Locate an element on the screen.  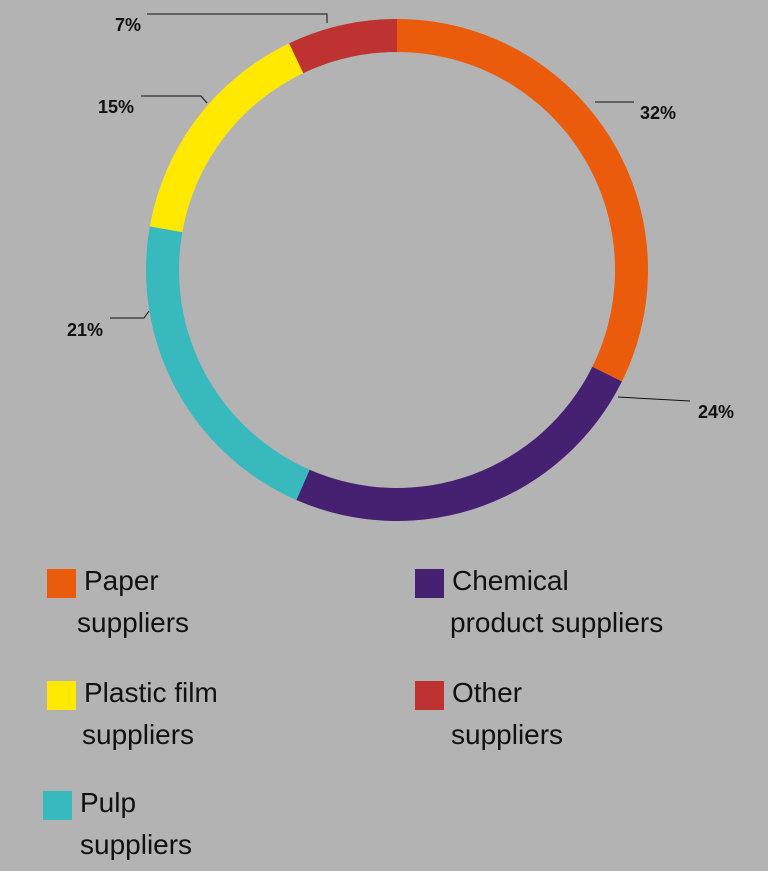
legend-swatch-paper is located at coordinates (61, 583).